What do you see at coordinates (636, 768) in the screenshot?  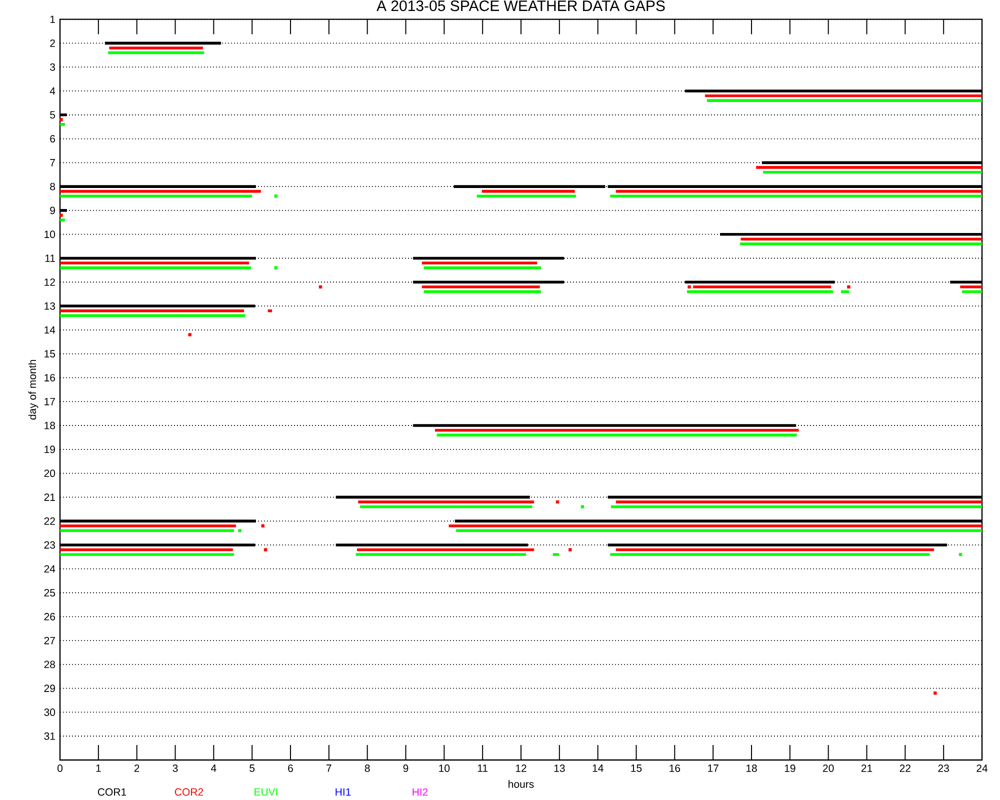 I see `x-tick-label: 15` at bounding box center [636, 768].